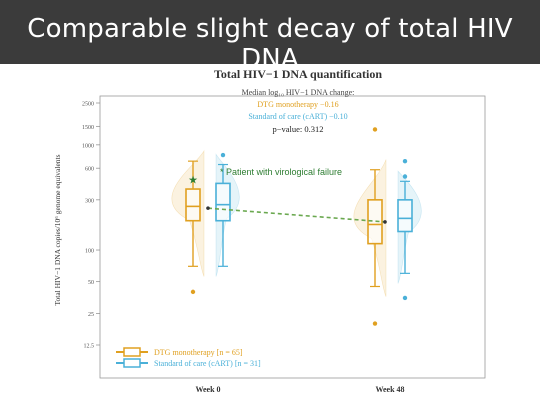  Describe the element at coordinates (297, 129) in the screenshot. I see `p-value: p−value: 0.312` at that location.